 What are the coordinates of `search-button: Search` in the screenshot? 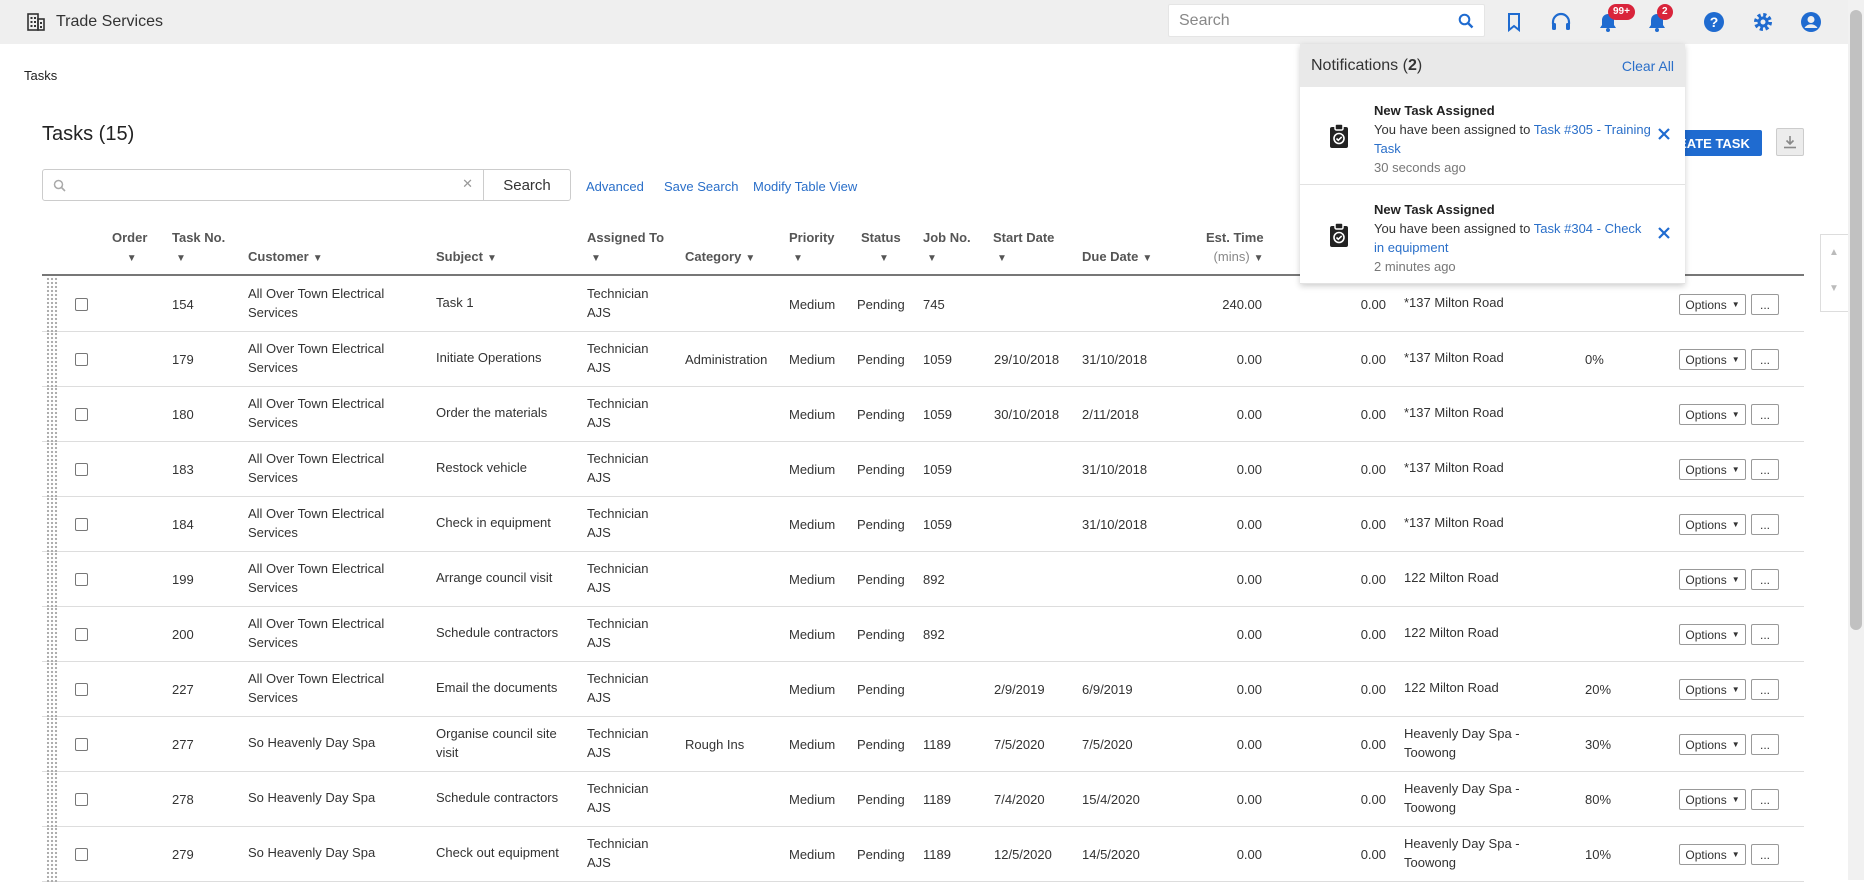 It's located at (527, 185).